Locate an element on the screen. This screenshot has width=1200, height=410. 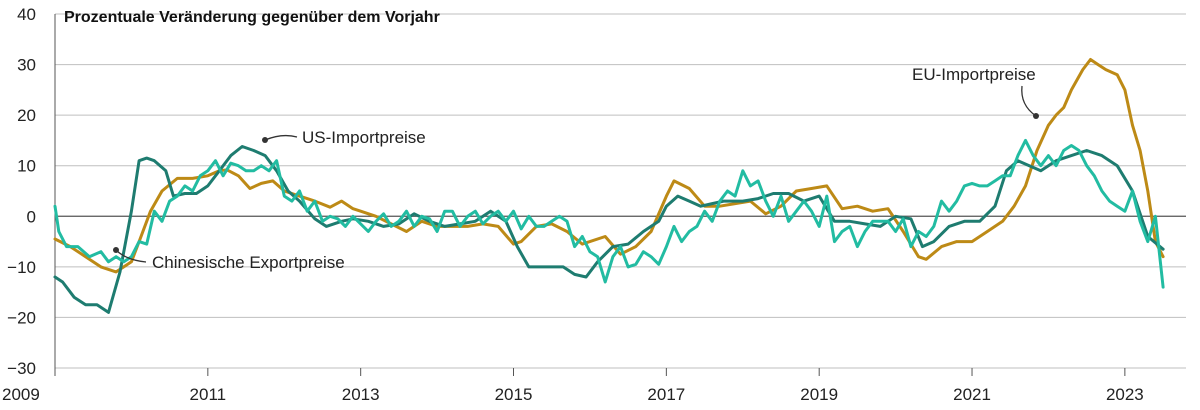
y-tick-label-0: 0 is located at coordinates (31, 216).